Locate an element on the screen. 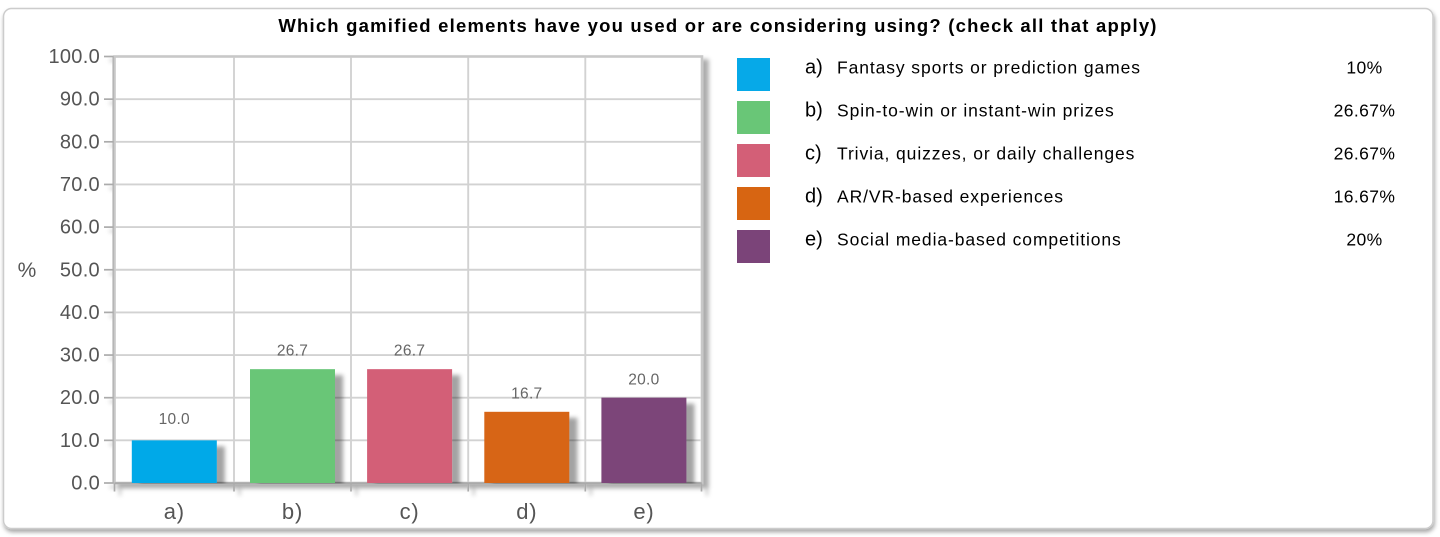  svg-text: 16.67% is located at coordinates (1365, 197).